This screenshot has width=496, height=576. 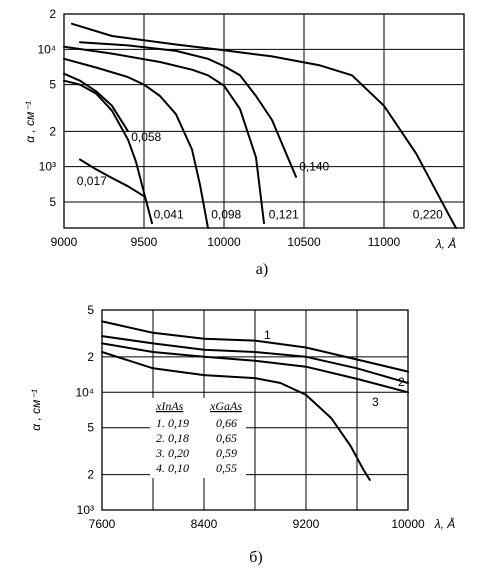 What do you see at coordinates (172, 423) in the screenshot?
I see `legend-row-label: 1. 0,19` at bounding box center [172, 423].